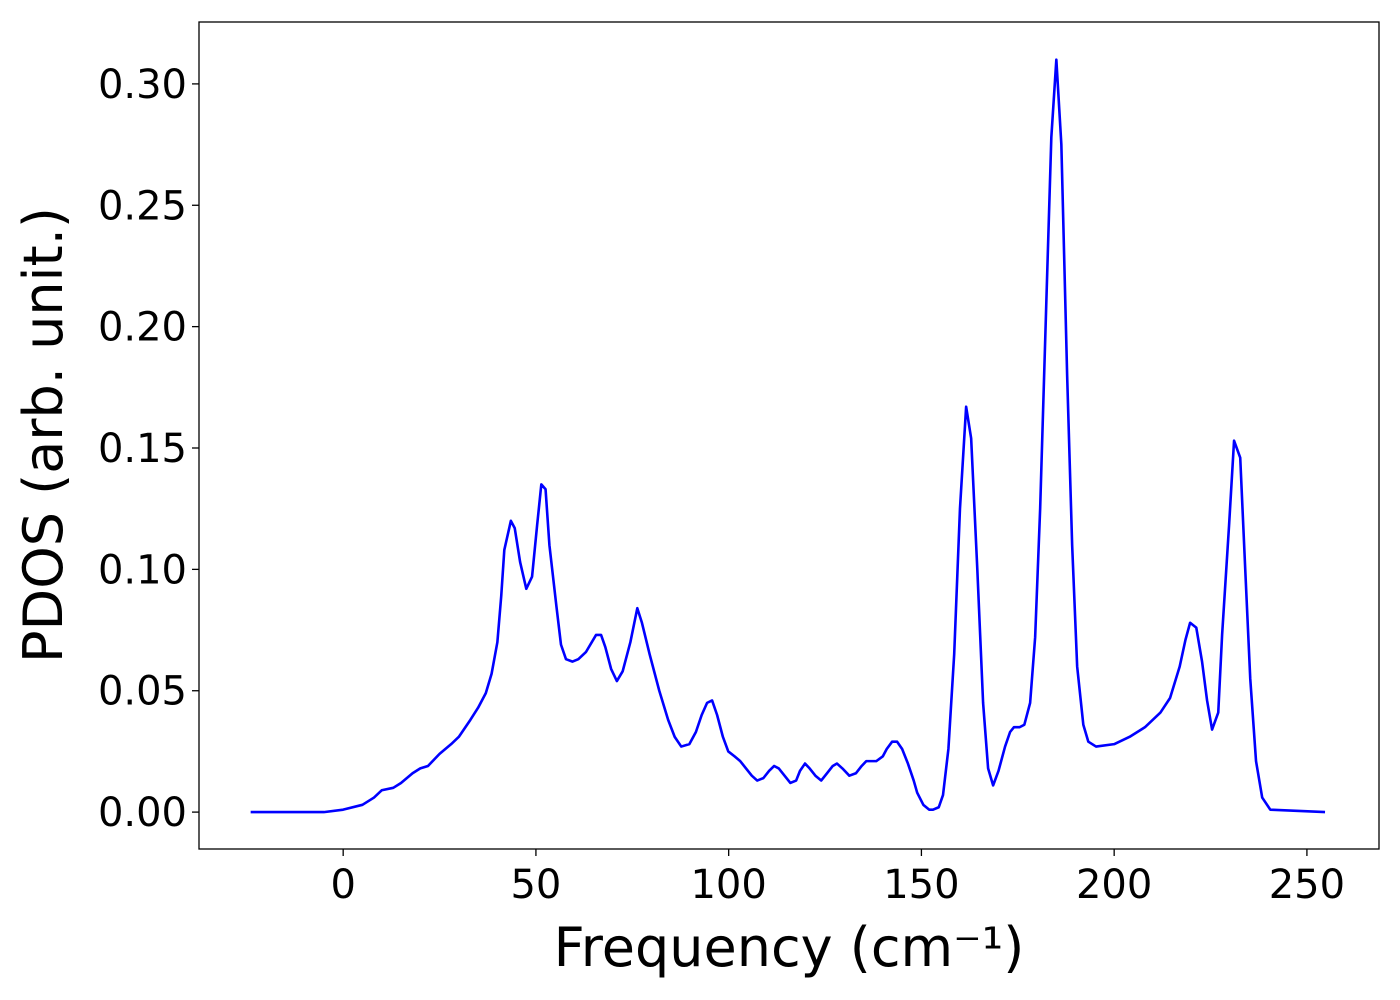 The width and height of the screenshot is (1400, 1000). I want to click on x-axis-label: Frequency (cm⁻¹), so click(789, 947).